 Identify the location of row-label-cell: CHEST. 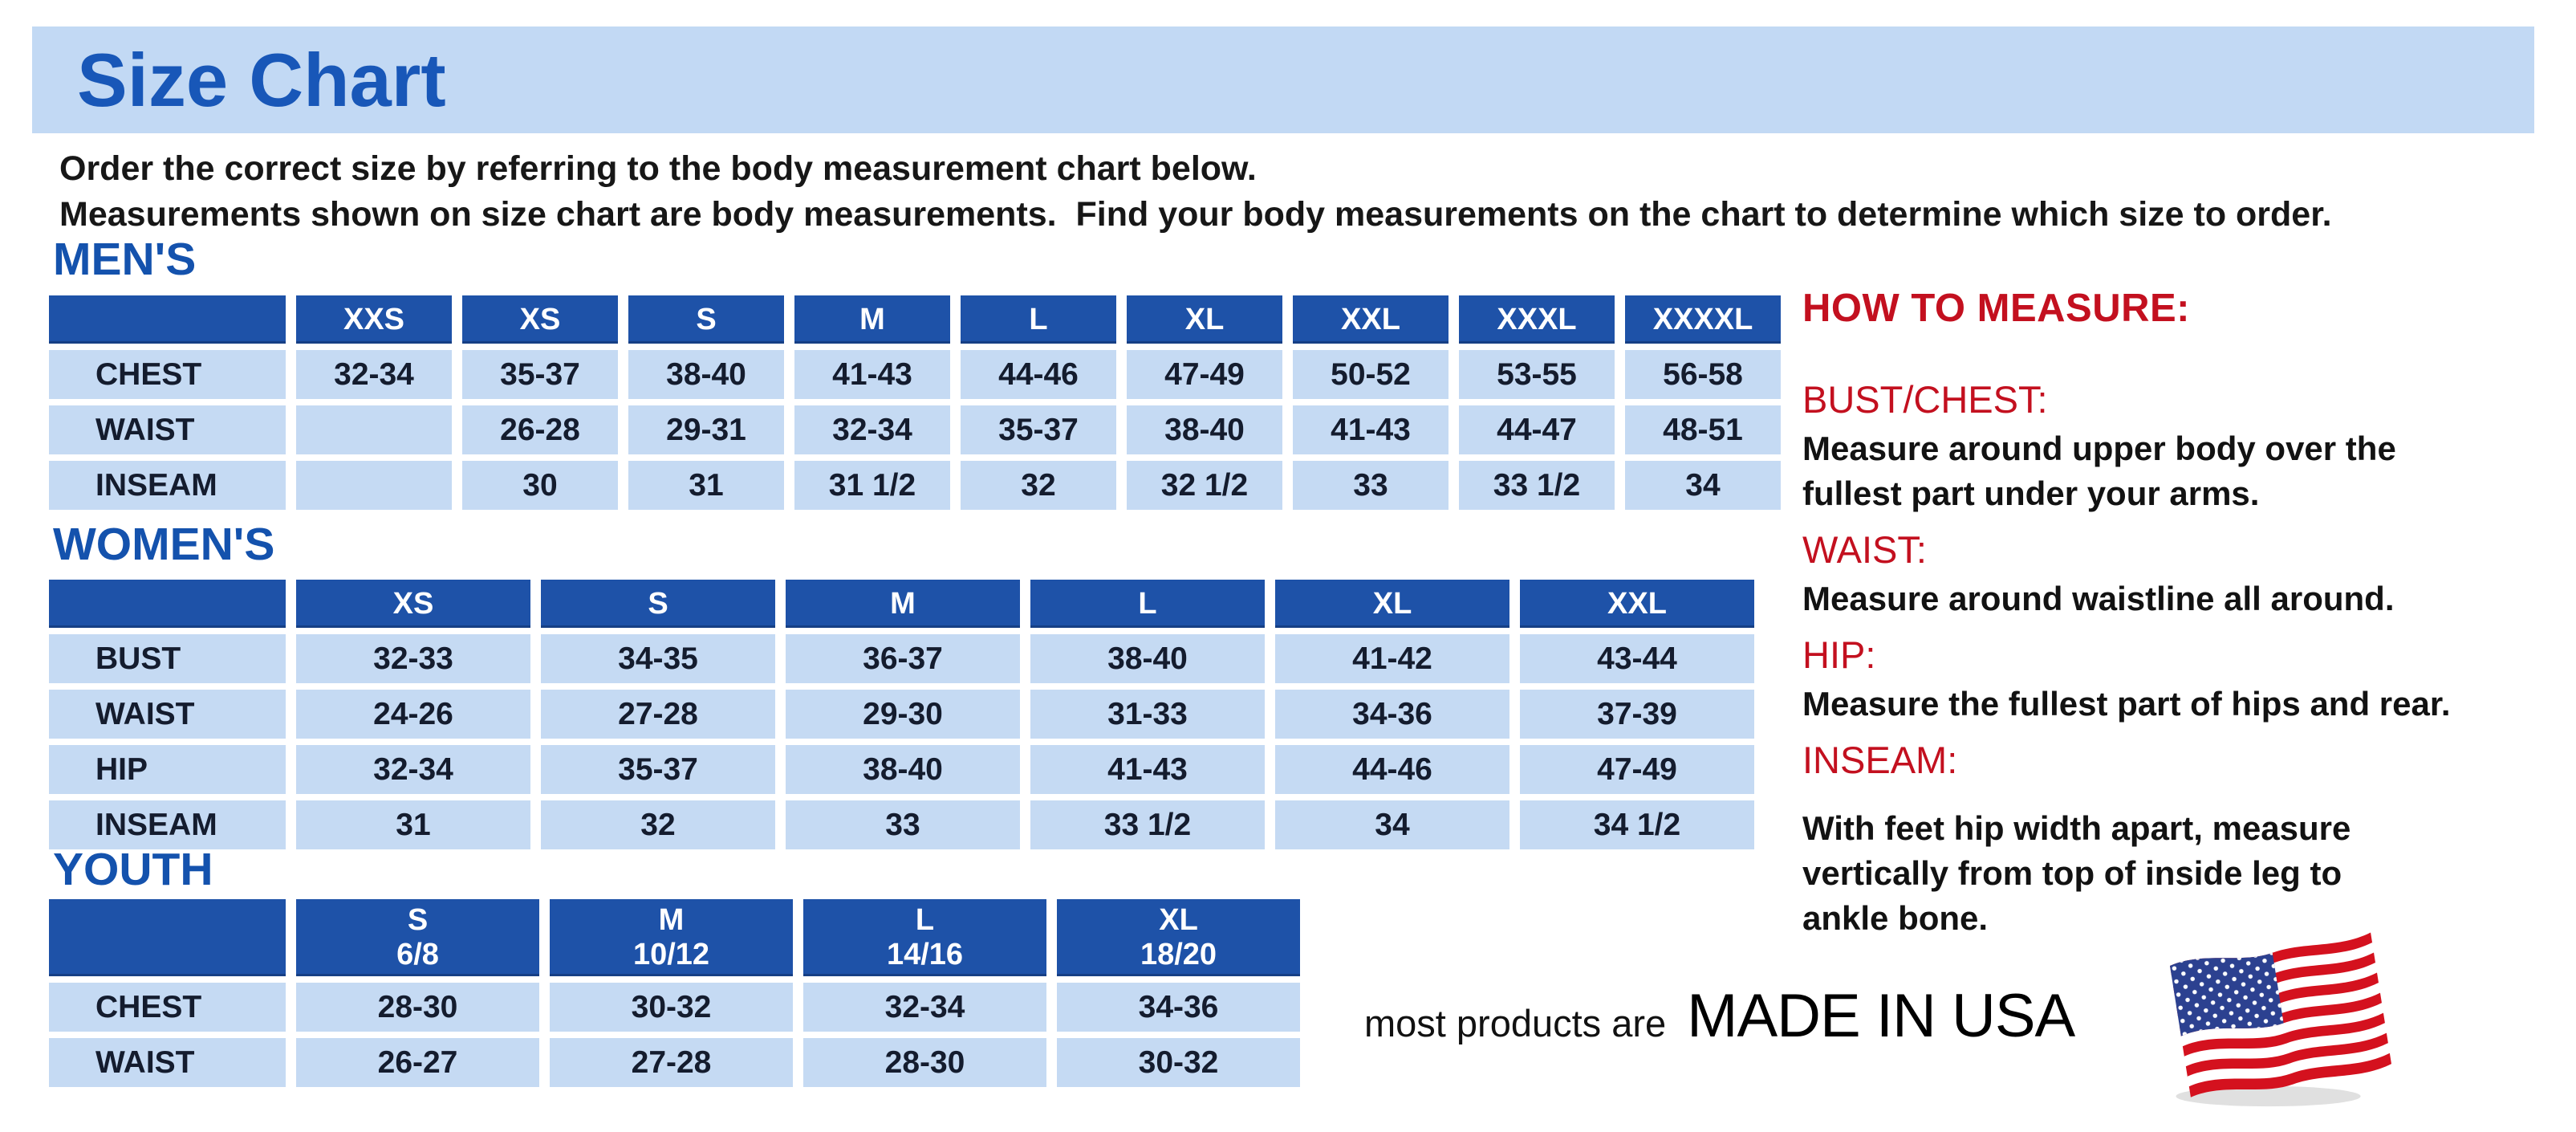
(167, 374).